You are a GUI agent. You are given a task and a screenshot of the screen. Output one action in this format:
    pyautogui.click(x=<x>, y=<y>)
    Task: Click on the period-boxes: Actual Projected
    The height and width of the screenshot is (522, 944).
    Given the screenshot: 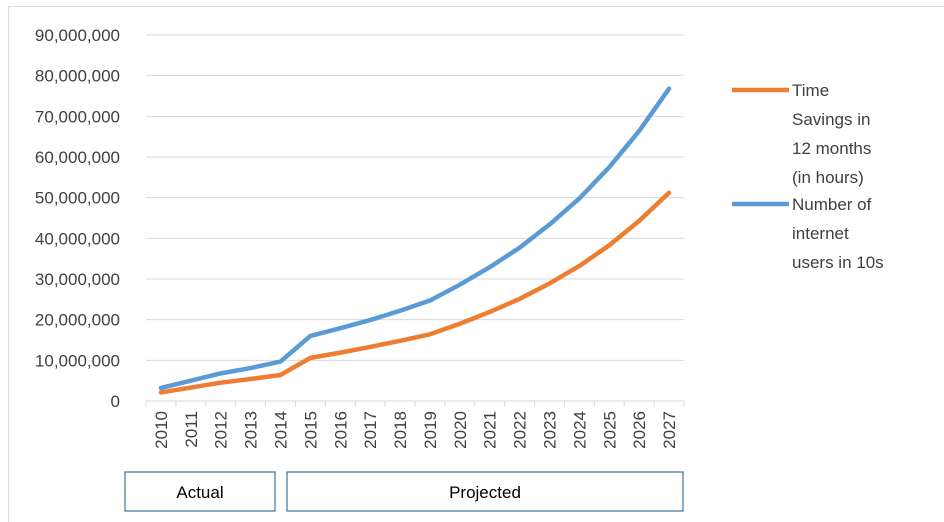 What is the action you would take?
    pyautogui.click(x=404, y=491)
    